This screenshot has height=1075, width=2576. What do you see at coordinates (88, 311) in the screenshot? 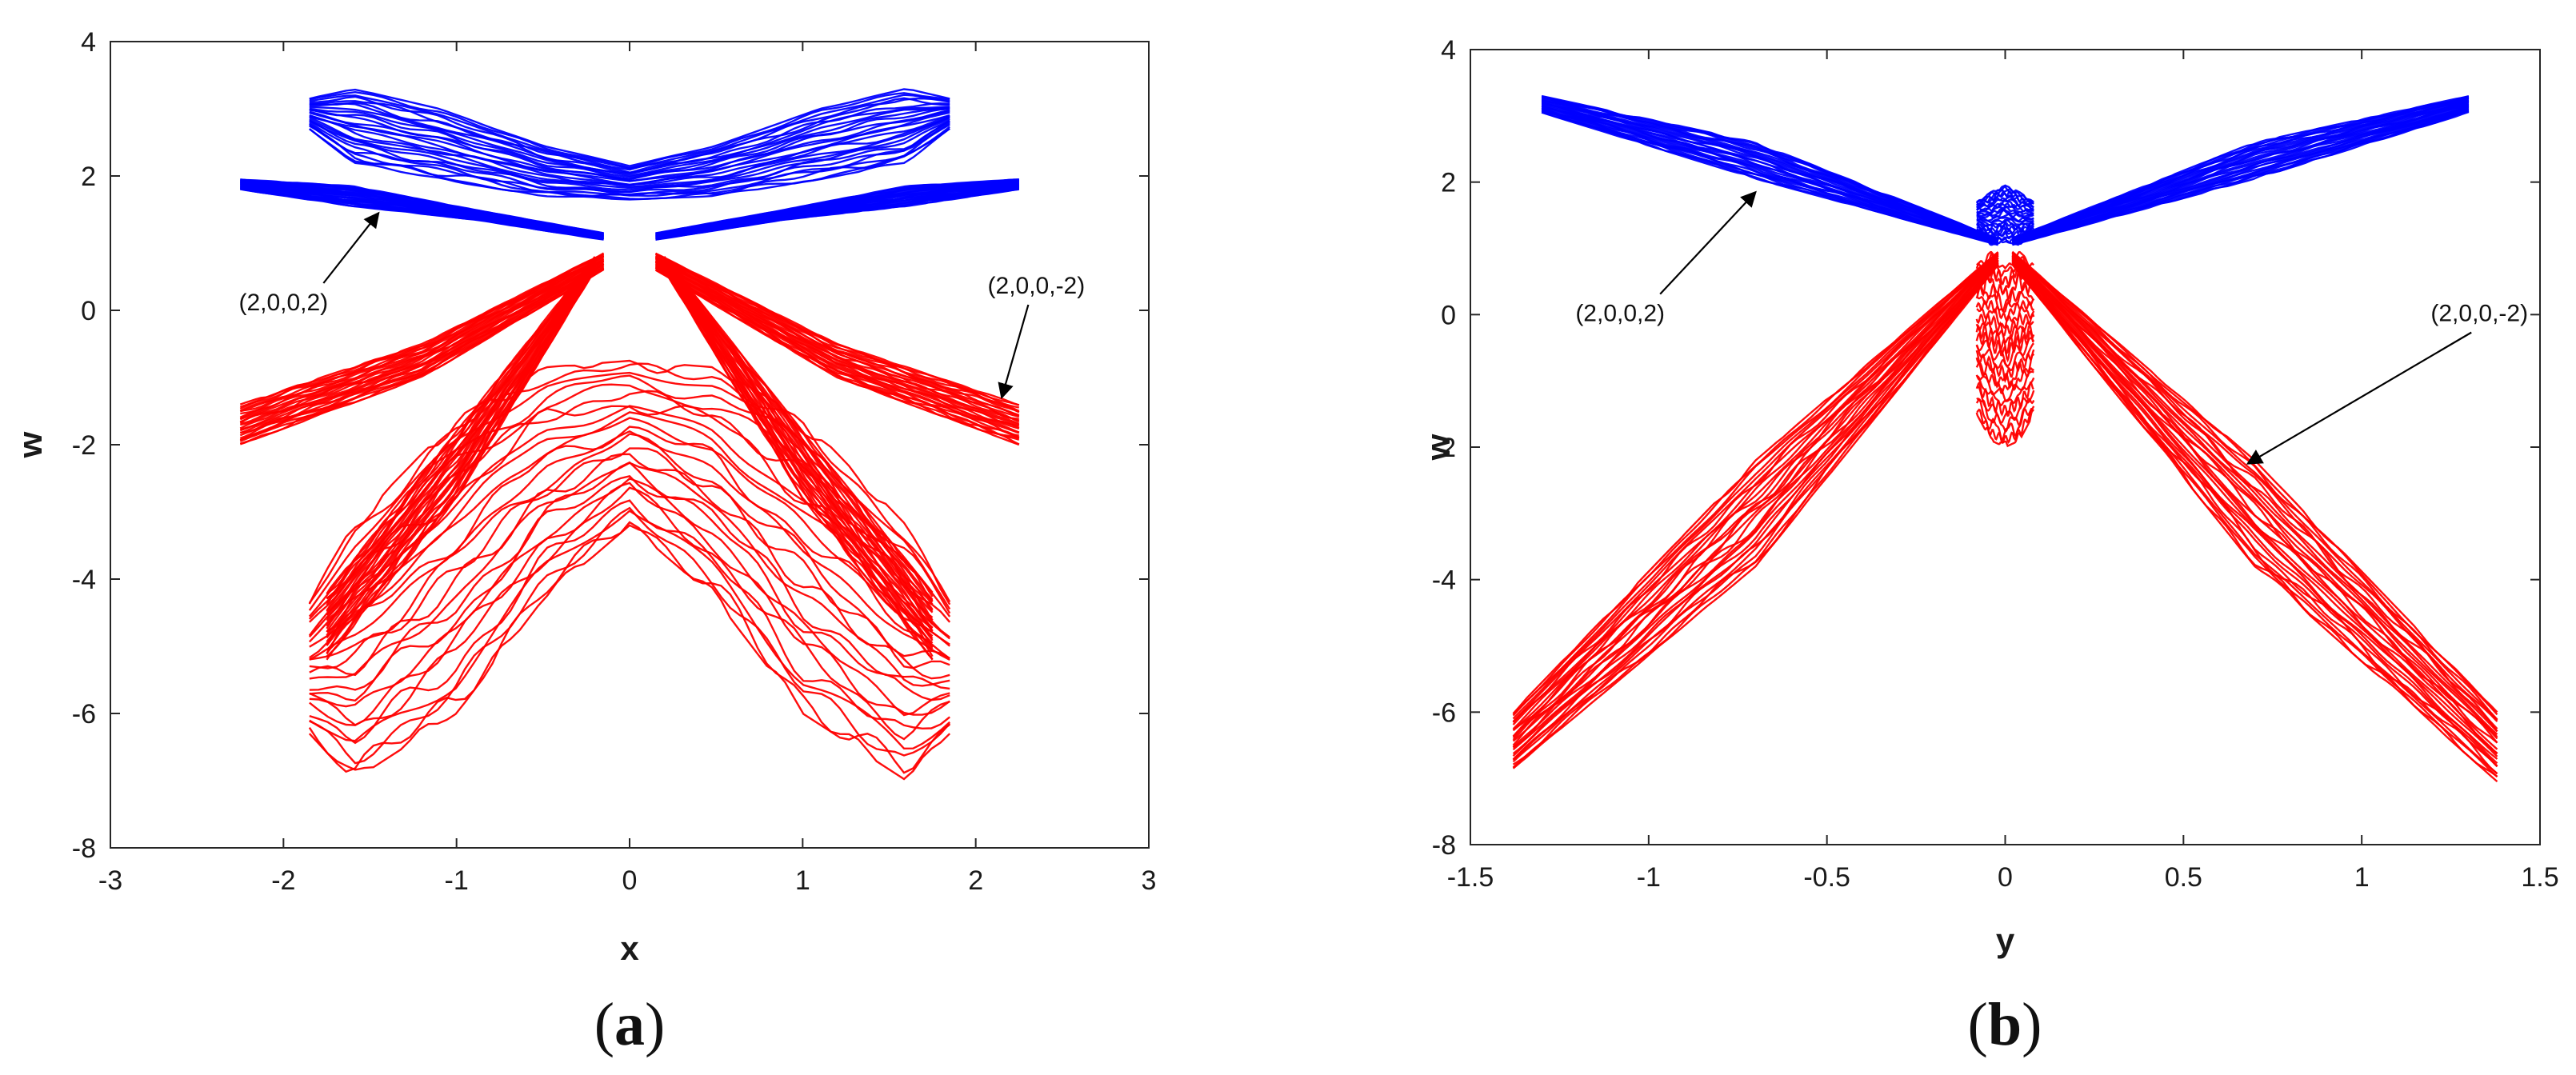
I see `y-tick-label: 0` at bounding box center [88, 311].